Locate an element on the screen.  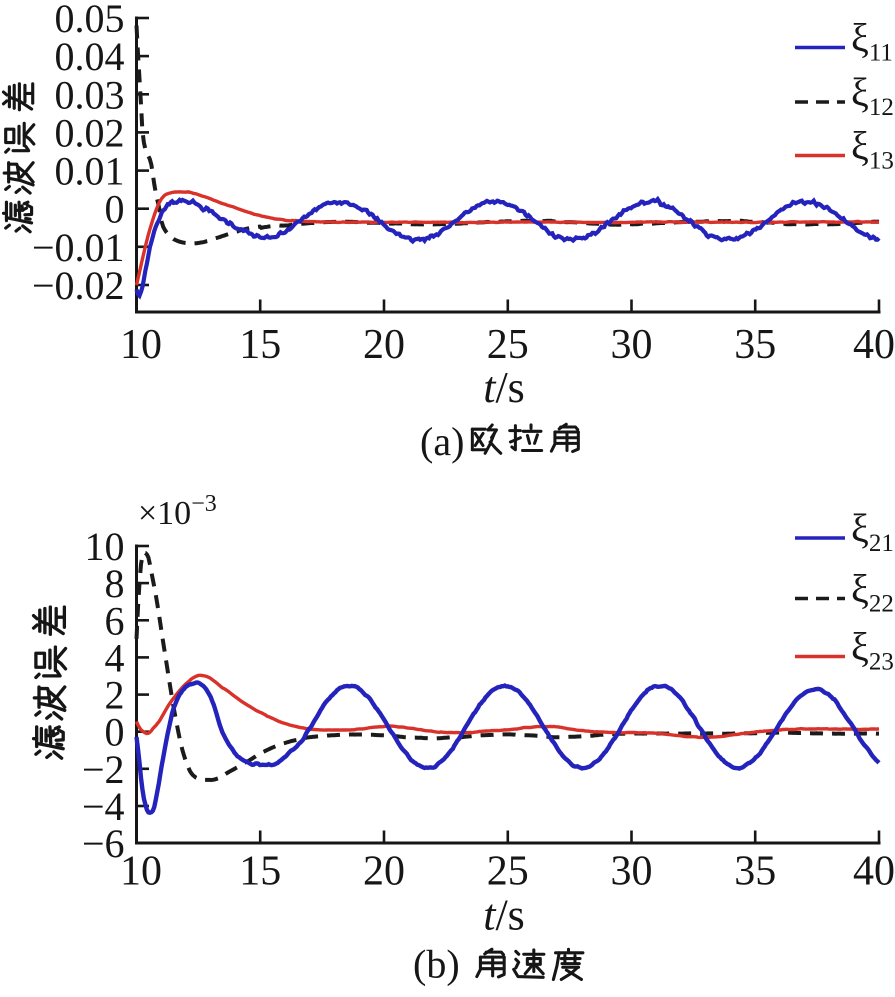
svg-text: 0.03 is located at coordinates (90, 94).